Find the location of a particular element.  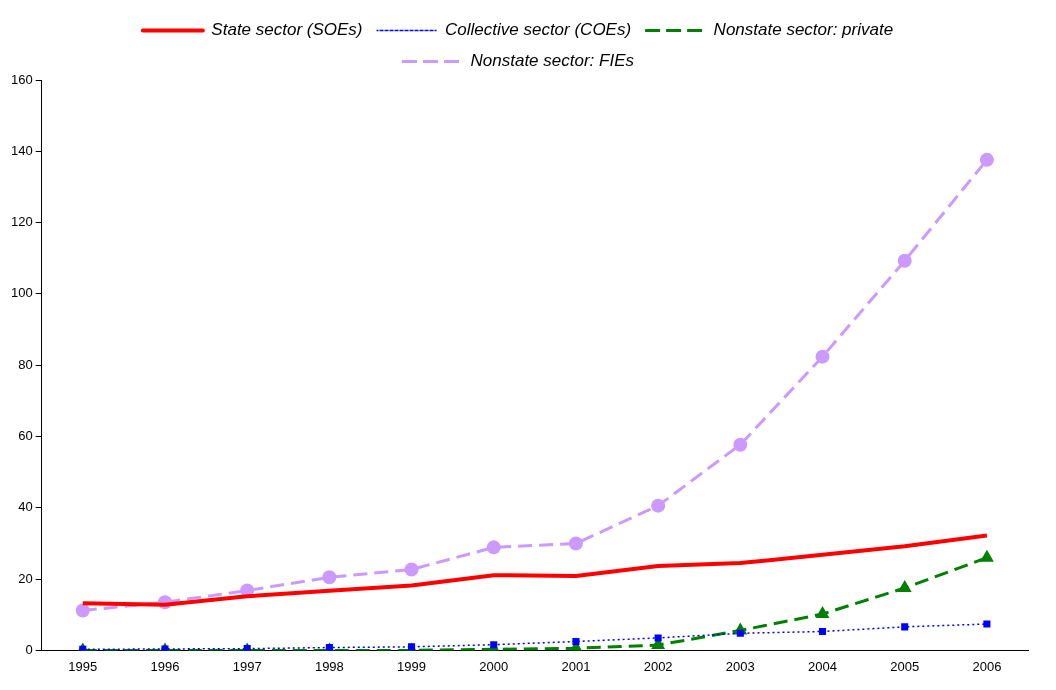

legend-label: Collective sector (COEs) is located at coordinates (538, 30).